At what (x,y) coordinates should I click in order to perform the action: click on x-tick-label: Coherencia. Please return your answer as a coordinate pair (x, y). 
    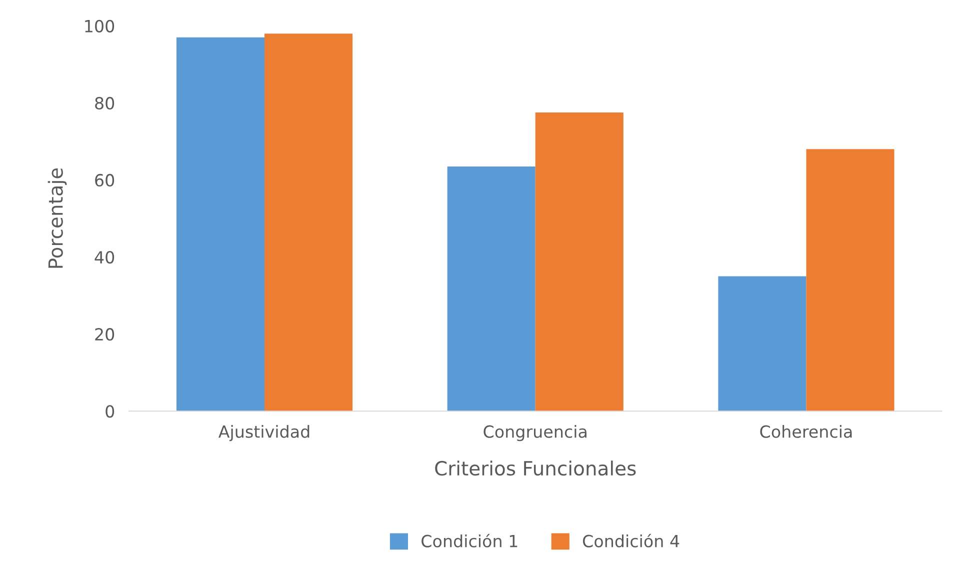
    Looking at the image, I should click on (806, 431).